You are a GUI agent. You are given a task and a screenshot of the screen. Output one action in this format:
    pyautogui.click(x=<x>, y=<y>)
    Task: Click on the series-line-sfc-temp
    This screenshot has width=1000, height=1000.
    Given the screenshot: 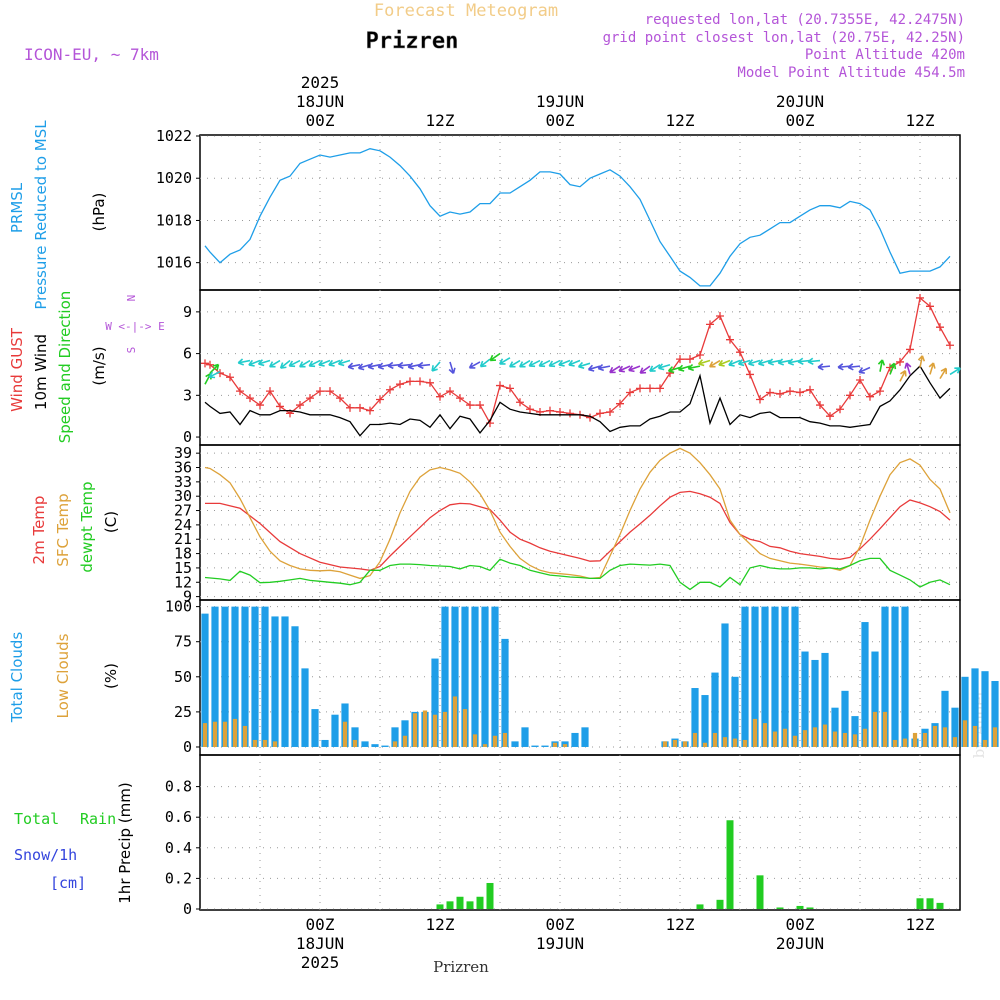 What is the action you would take?
    pyautogui.click(x=577, y=513)
    